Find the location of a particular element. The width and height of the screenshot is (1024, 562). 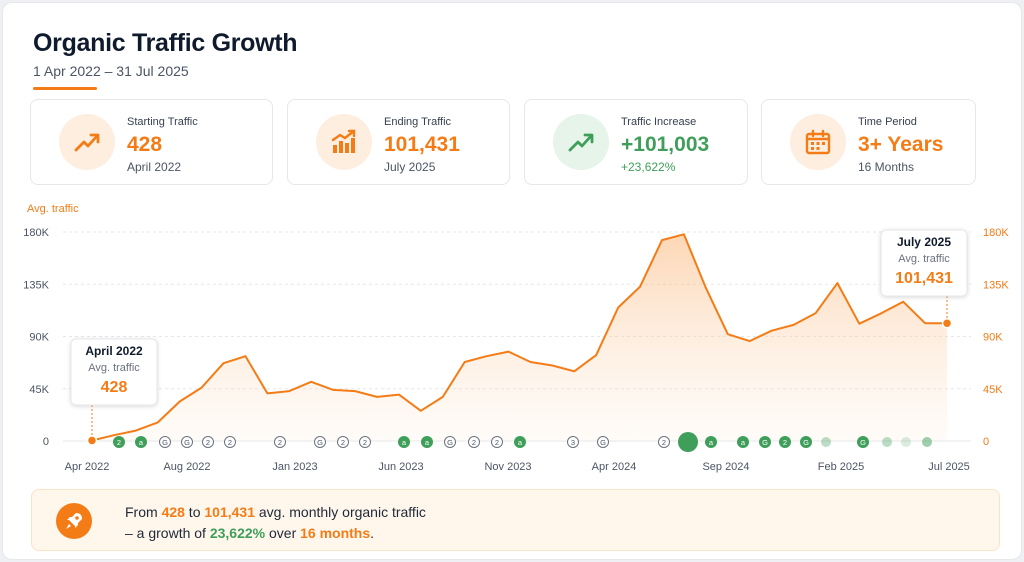

stat-value: 101,431 is located at coordinates (422, 144).